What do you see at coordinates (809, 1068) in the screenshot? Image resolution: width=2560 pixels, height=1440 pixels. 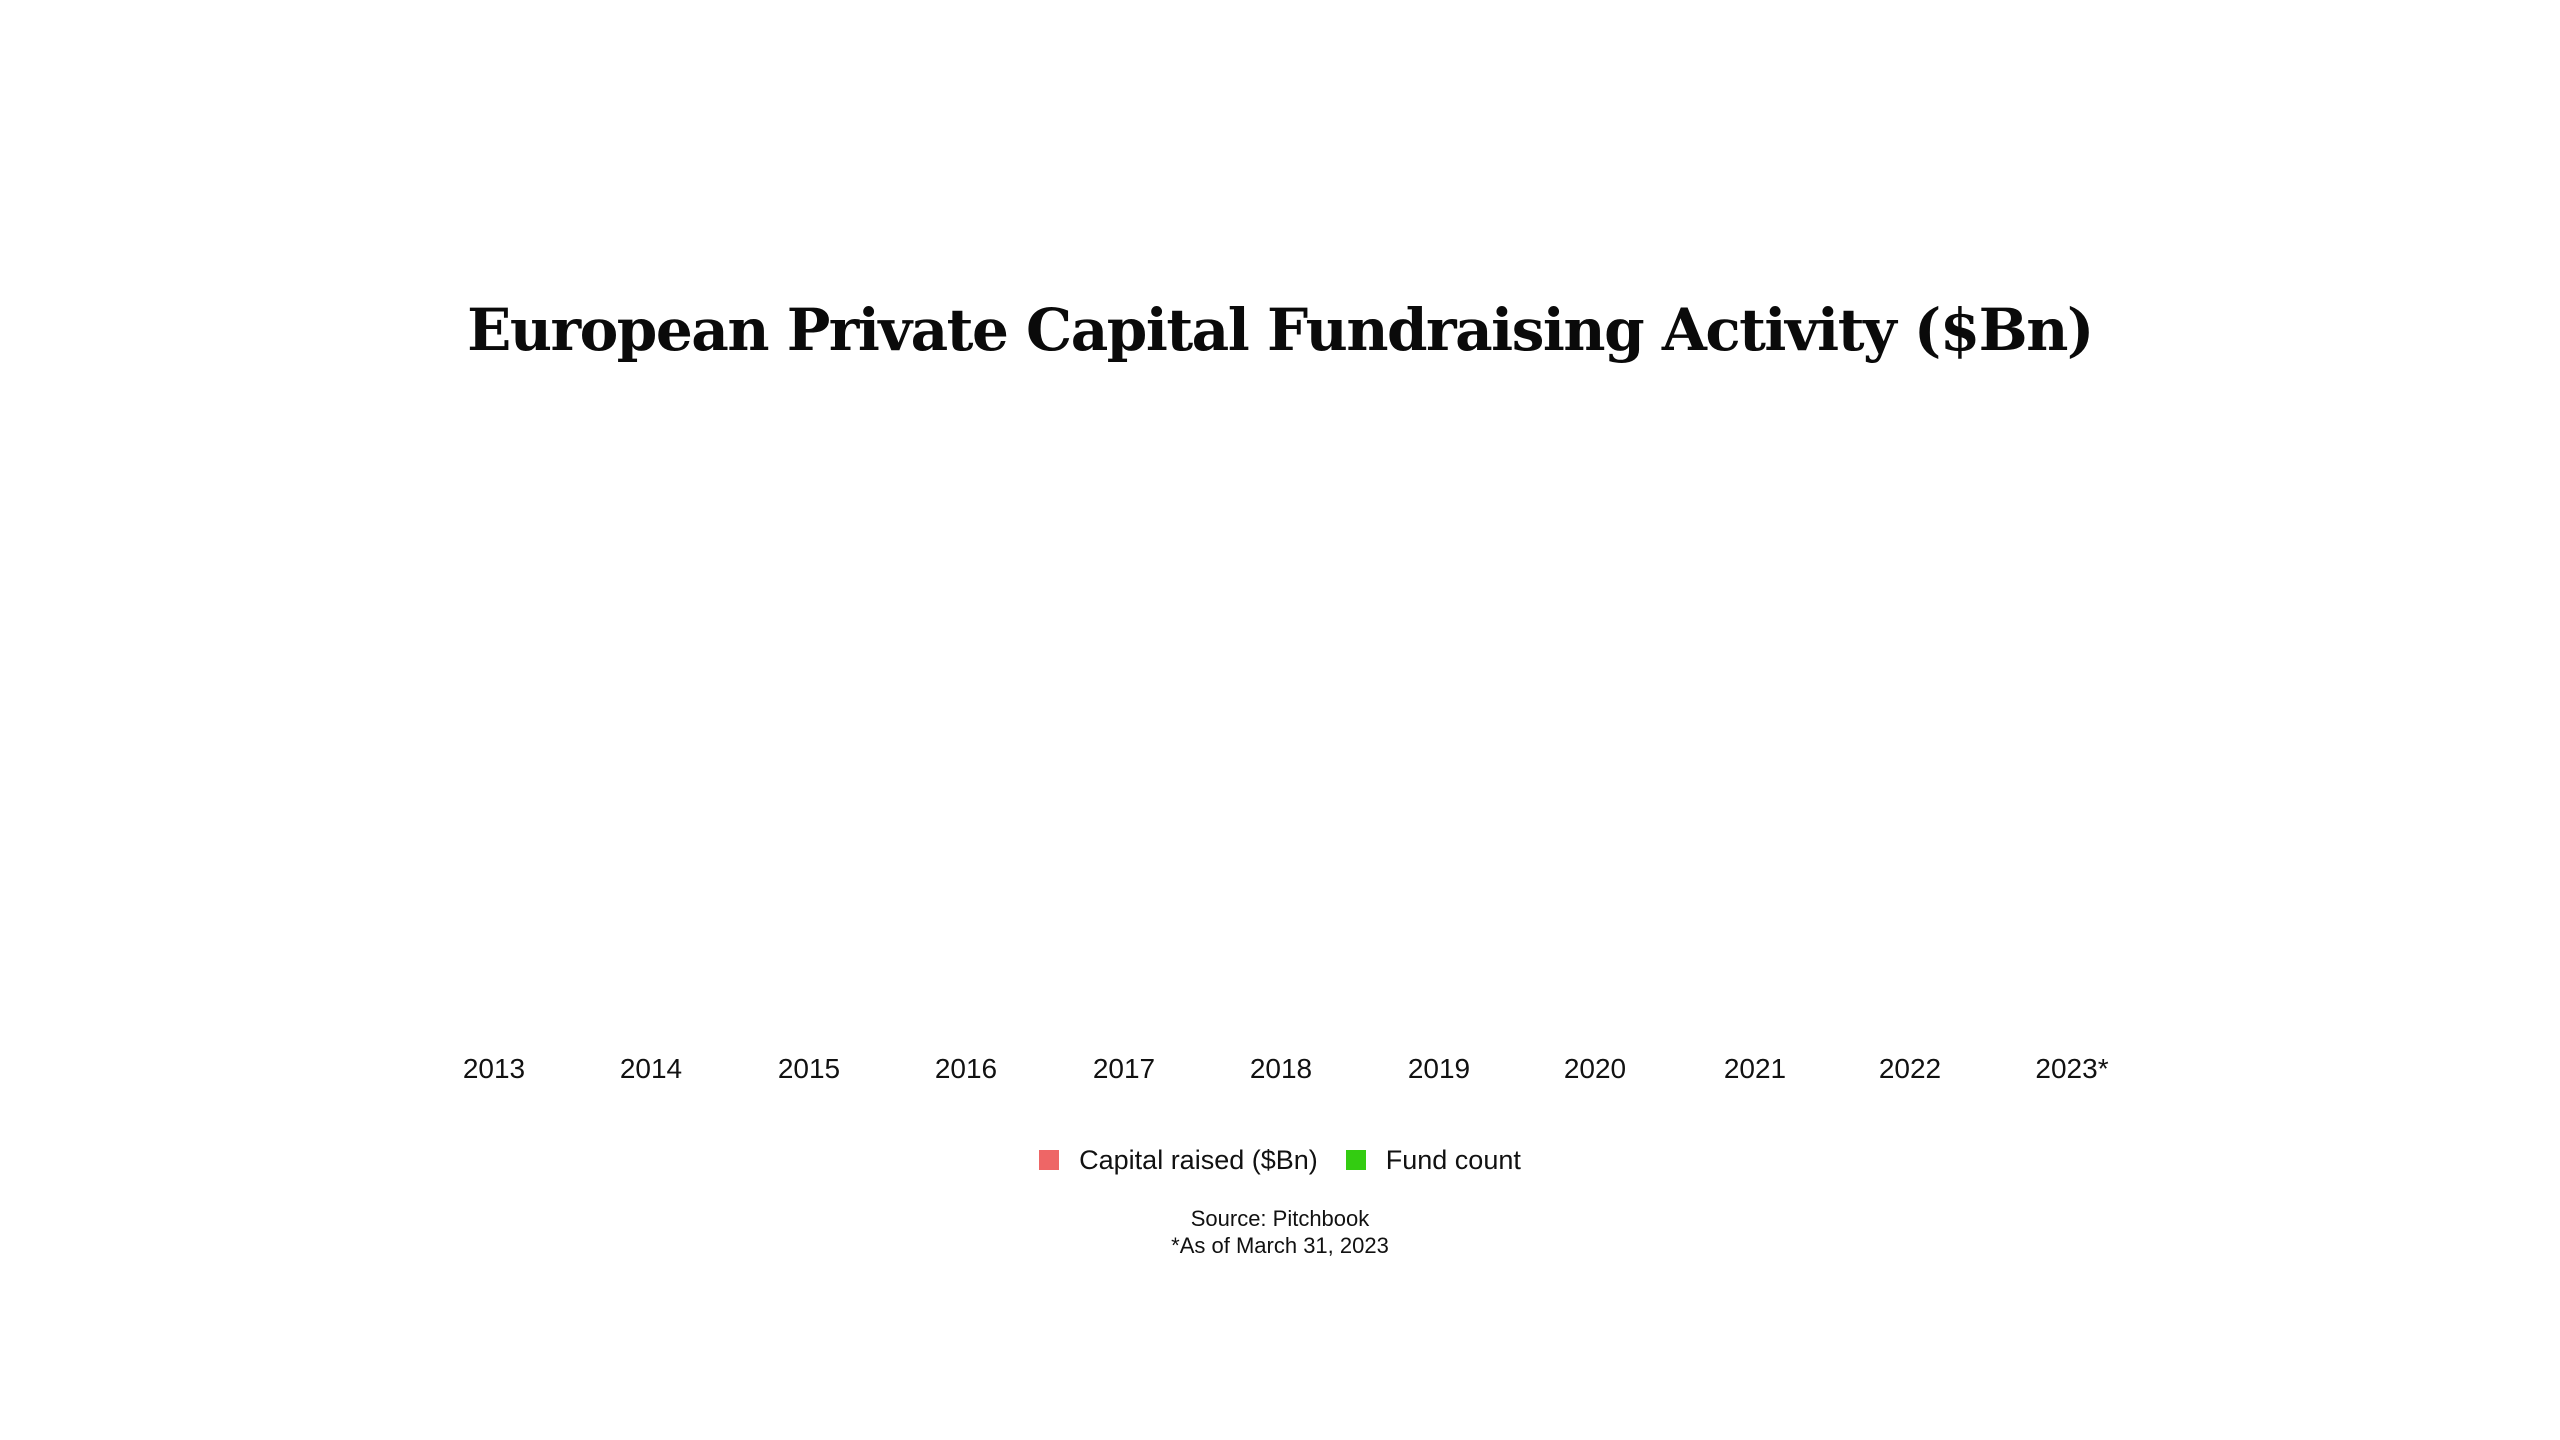 I see `x-tick-label: 2015` at bounding box center [809, 1068].